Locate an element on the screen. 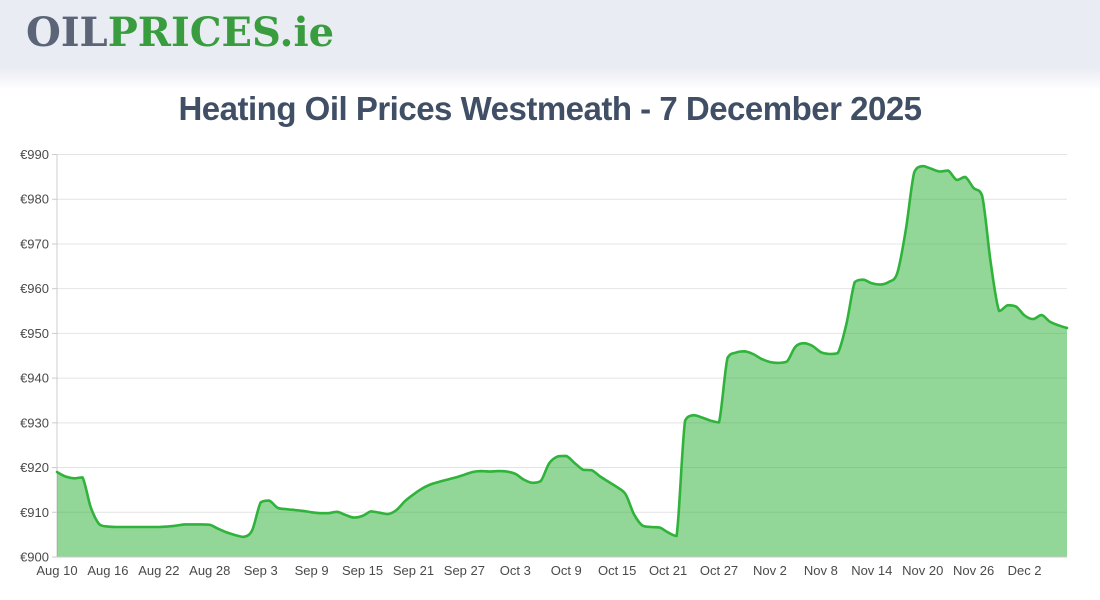 The width and height of the screenshot is (1100, 600). x-tick-label: Sep 27 is located at coordinates (464, 570).